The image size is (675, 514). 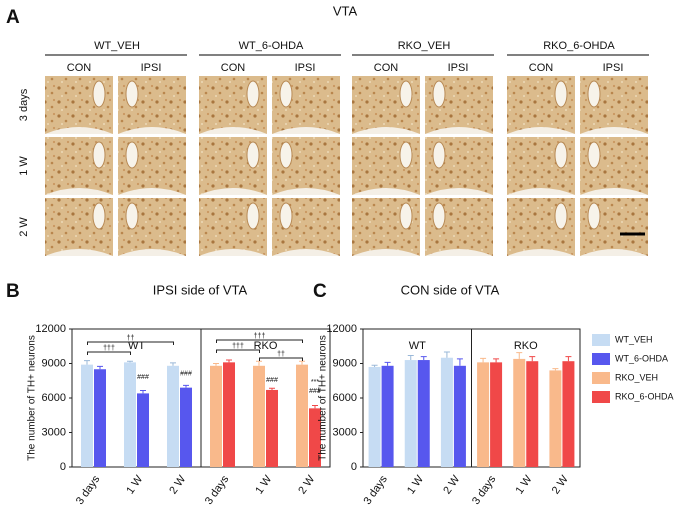 What do you see at coordinates (117, 46) in the screenshot?
I see `column-header: WT_VEH` at bounding box center [117, 46].